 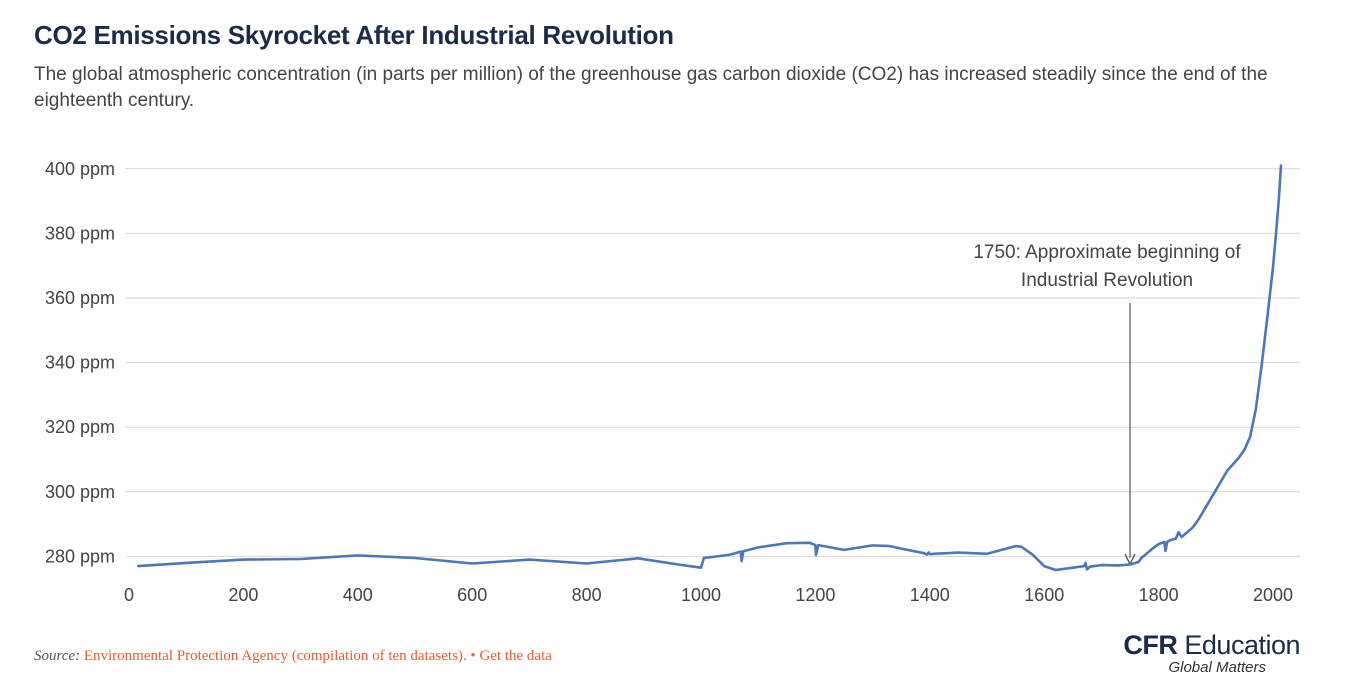 I want to click on annotation-line-2: Industrial Revolution, so click(x=1107, y=280).